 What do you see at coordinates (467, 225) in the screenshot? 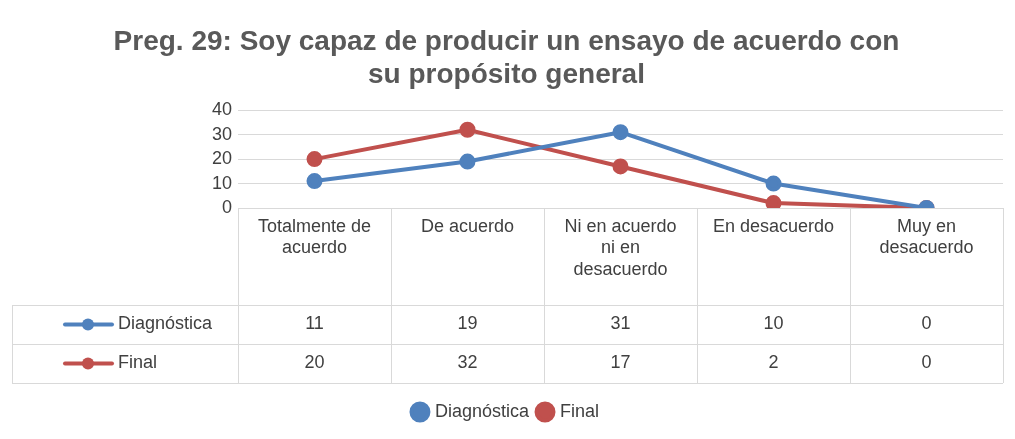
I see `x-tick-label: De acuerdo` at bounding box center [467, 225].